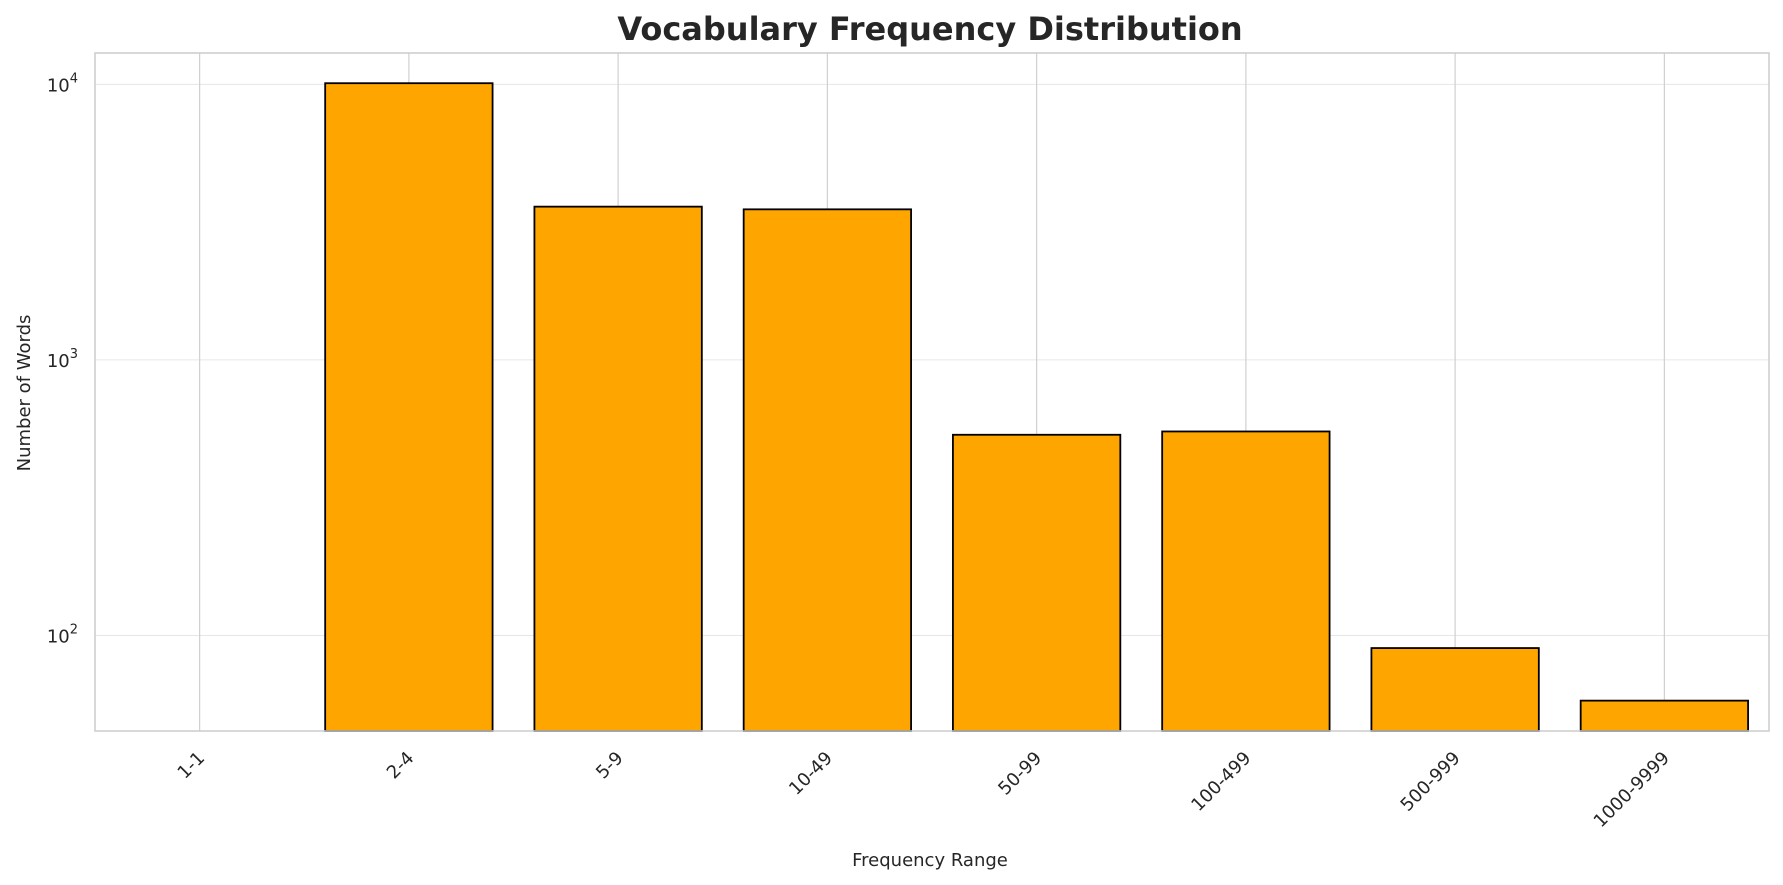 The width and height of the screenshot is (1783, 885). I want to click on x-tick-label: 5-9, so click(610, 766).